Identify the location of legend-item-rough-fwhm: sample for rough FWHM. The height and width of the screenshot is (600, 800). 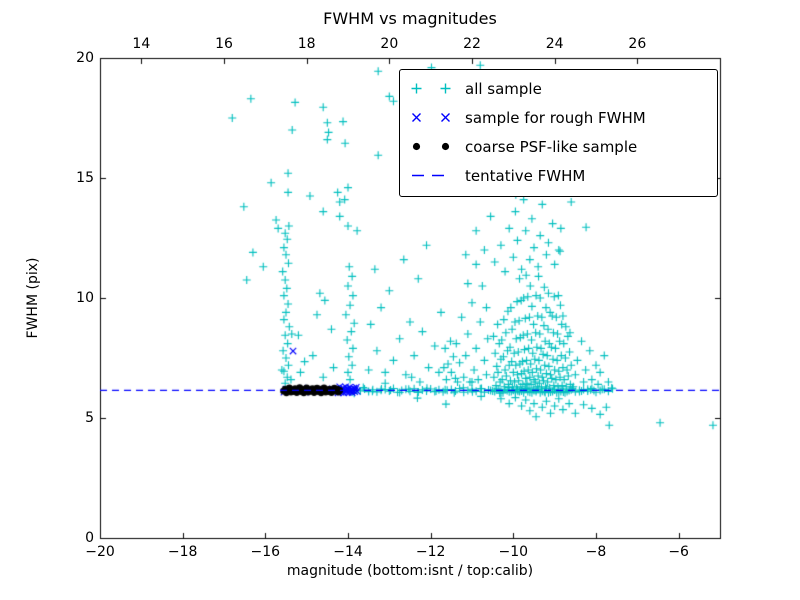
(563, 117).